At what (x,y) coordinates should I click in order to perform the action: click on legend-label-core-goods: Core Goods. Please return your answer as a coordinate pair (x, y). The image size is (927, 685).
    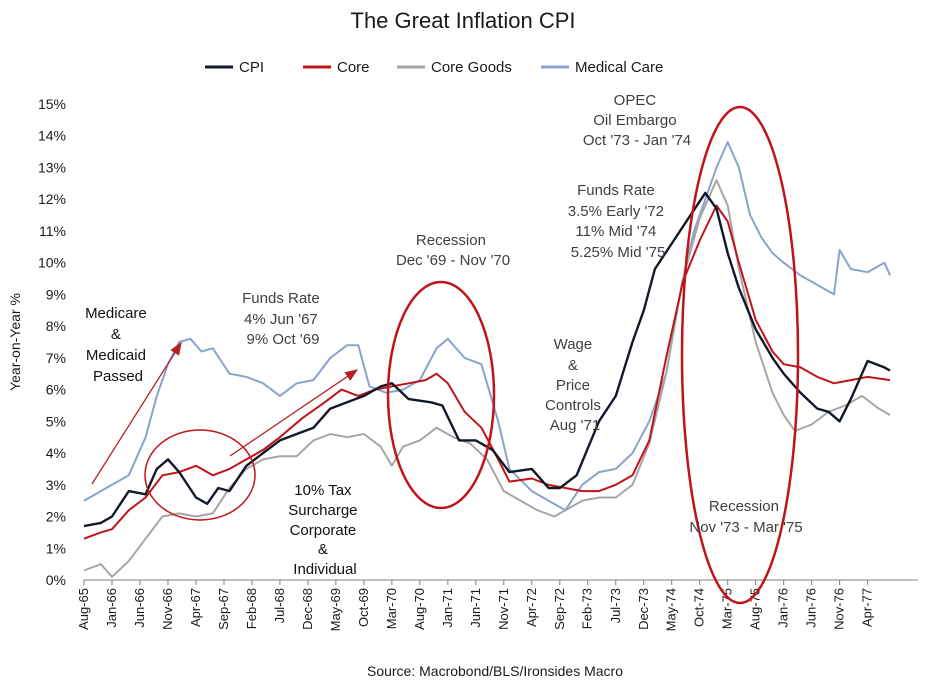
    Looking at the image, I should click on (471, 67).